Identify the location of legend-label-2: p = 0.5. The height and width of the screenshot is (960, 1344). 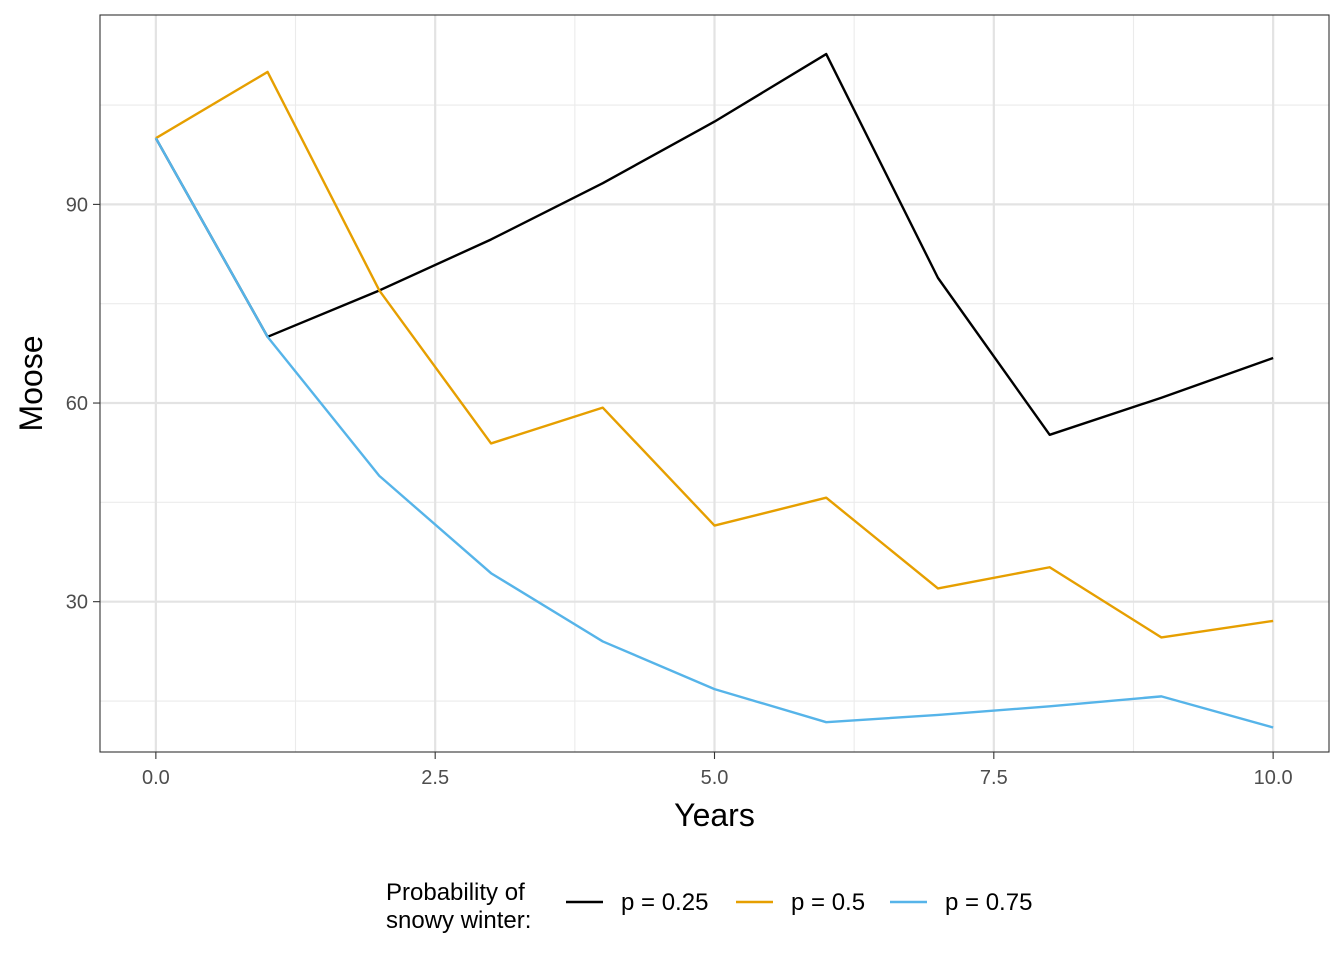
(828, 902).